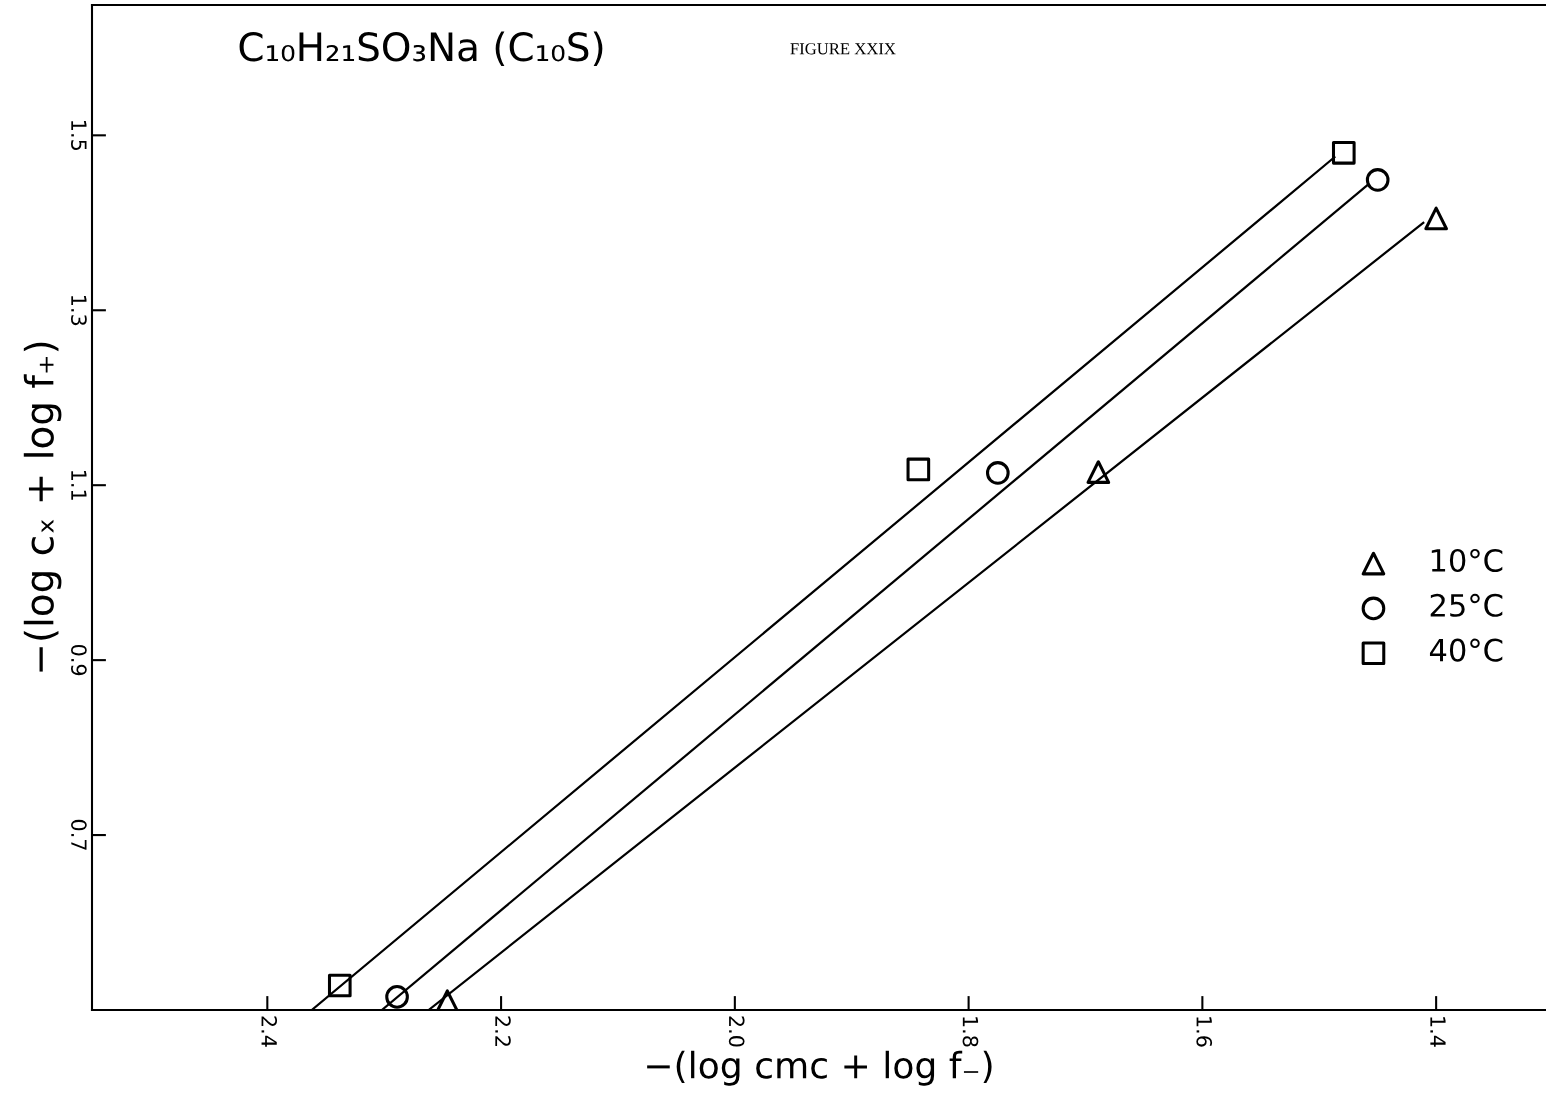 The height and width of the screenshot is (1110, 1546). I want to click on text: C₁₀H₂₁SO₃Na (C₁₀S), so click(421, 49).